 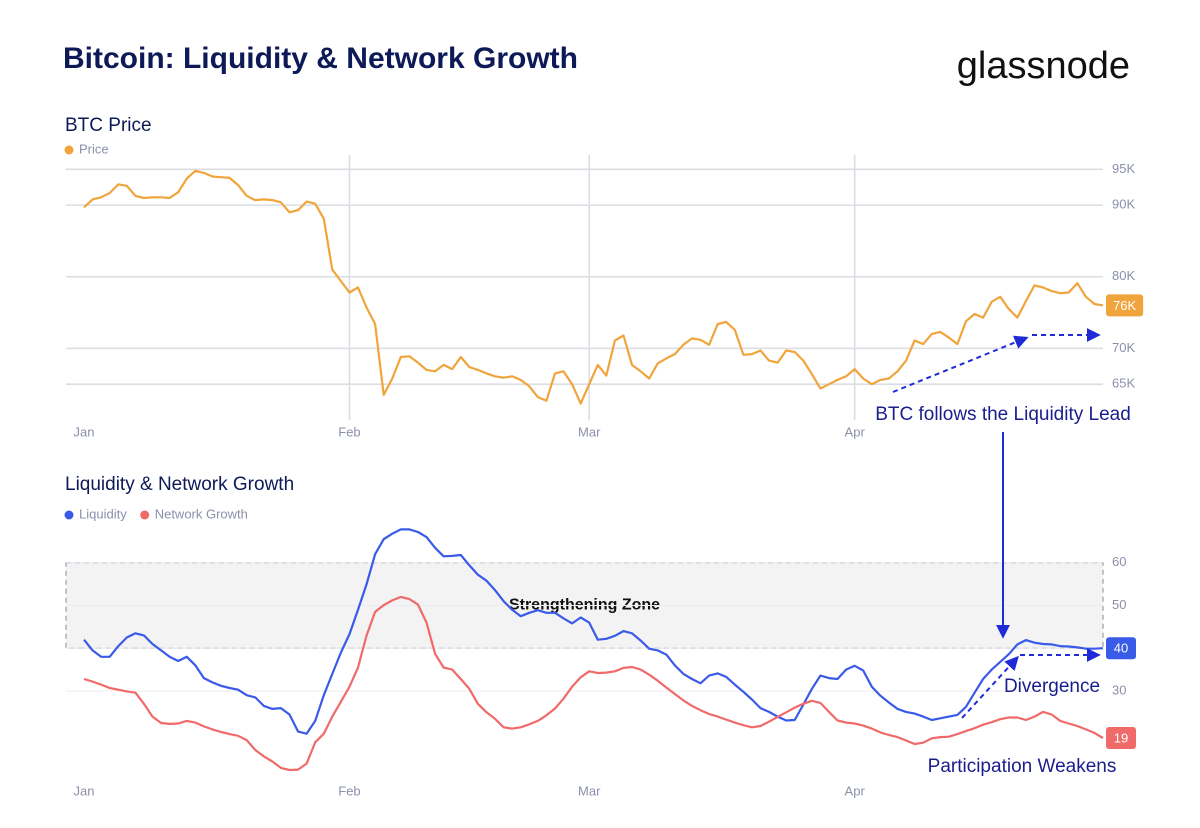 What do you see at coordinates (94, 148) in the screenshot?
I see `legend-label: Price` at bounding box center [94, 148].